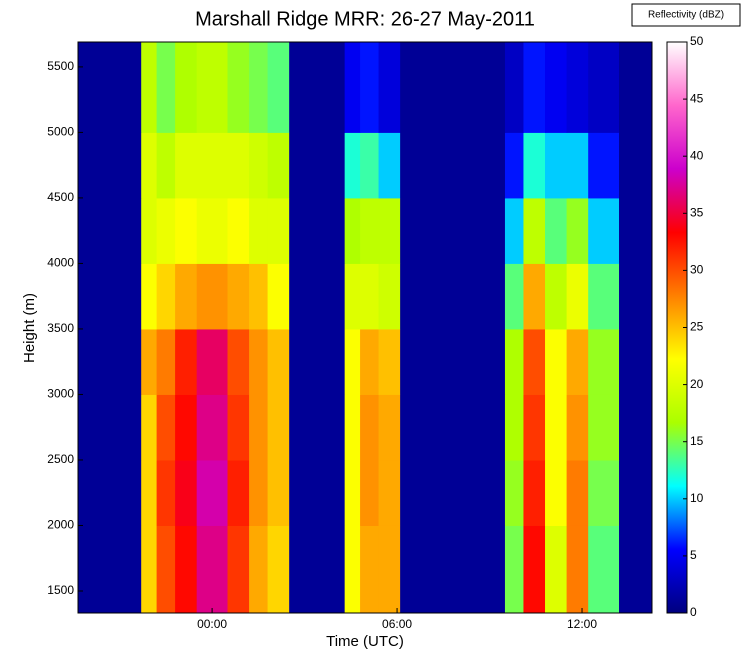 This screenshot has width=747, height=662. I want to click on colorbar-tick-label: 30, so click(697, 270).